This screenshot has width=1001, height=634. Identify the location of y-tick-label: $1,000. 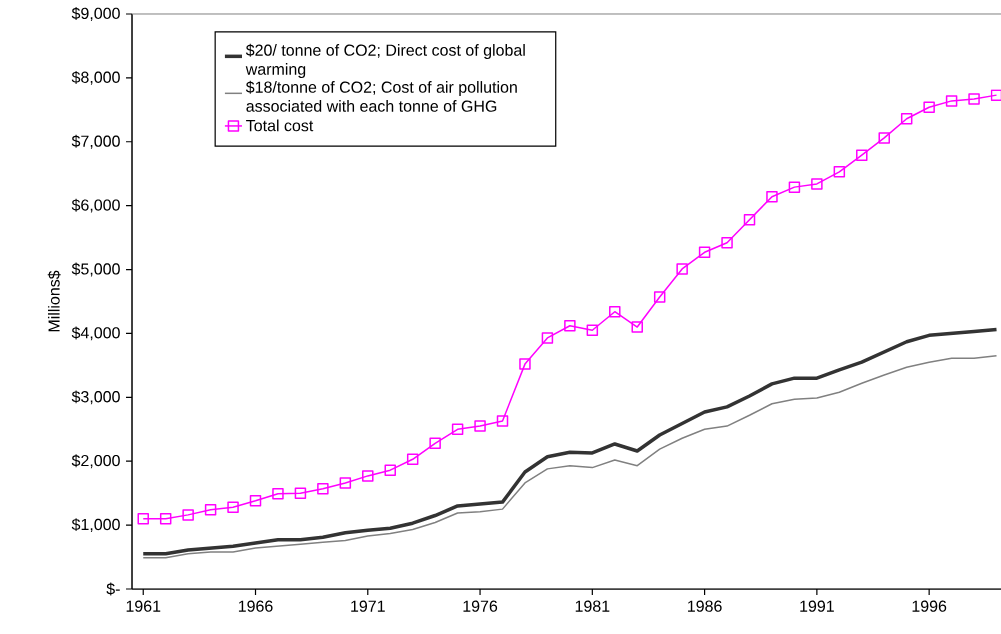
(95, 525).